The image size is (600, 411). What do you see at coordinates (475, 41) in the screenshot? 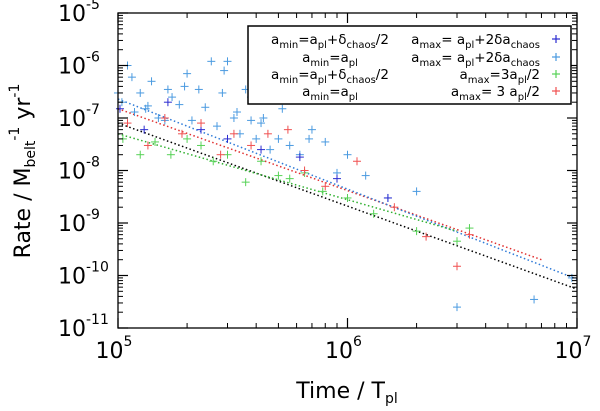
I see `legend-right-label-0: amax= apl+2δachaos` at bounding box center [475, 41].